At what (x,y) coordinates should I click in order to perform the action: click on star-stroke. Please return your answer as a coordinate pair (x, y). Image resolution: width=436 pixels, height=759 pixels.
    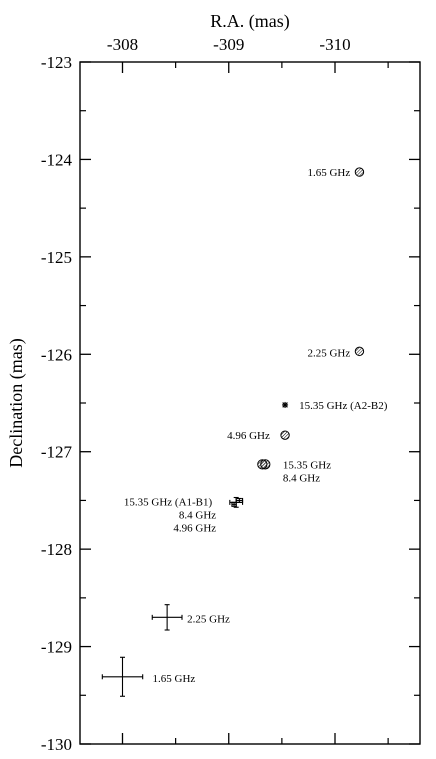
    Looking at the image, I should click on (285, 405).